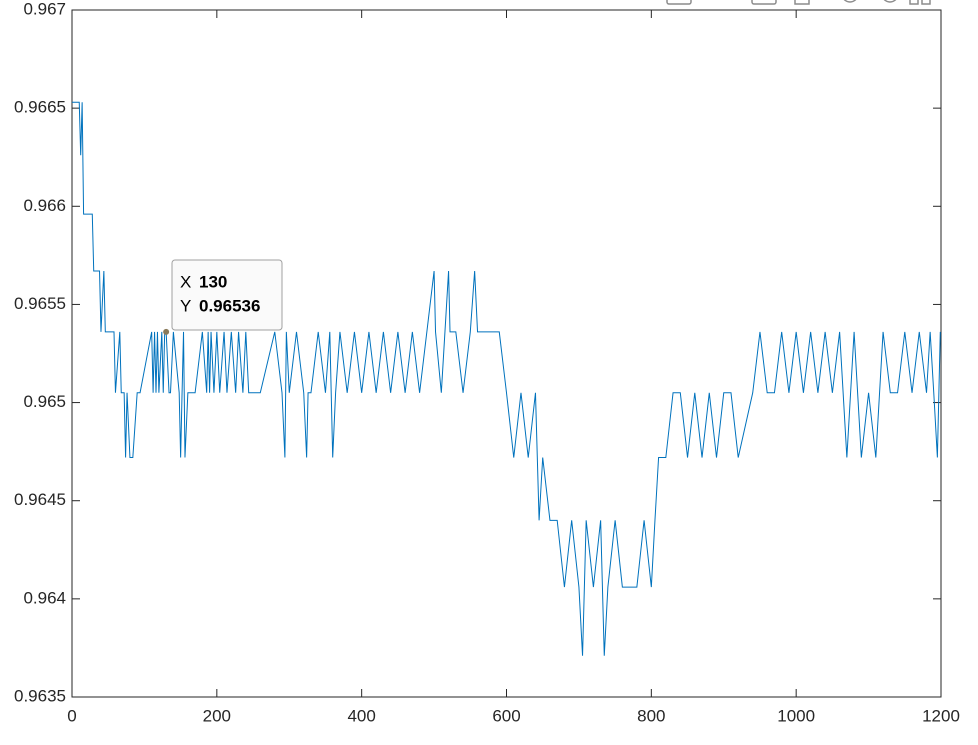 Image resolution: width=978 pixels, height=745 pixels. What do you see at coordinates (229, 305) in the screenshot?
I see `datatip-y: 0.96536` at bounding box center [229, 305].